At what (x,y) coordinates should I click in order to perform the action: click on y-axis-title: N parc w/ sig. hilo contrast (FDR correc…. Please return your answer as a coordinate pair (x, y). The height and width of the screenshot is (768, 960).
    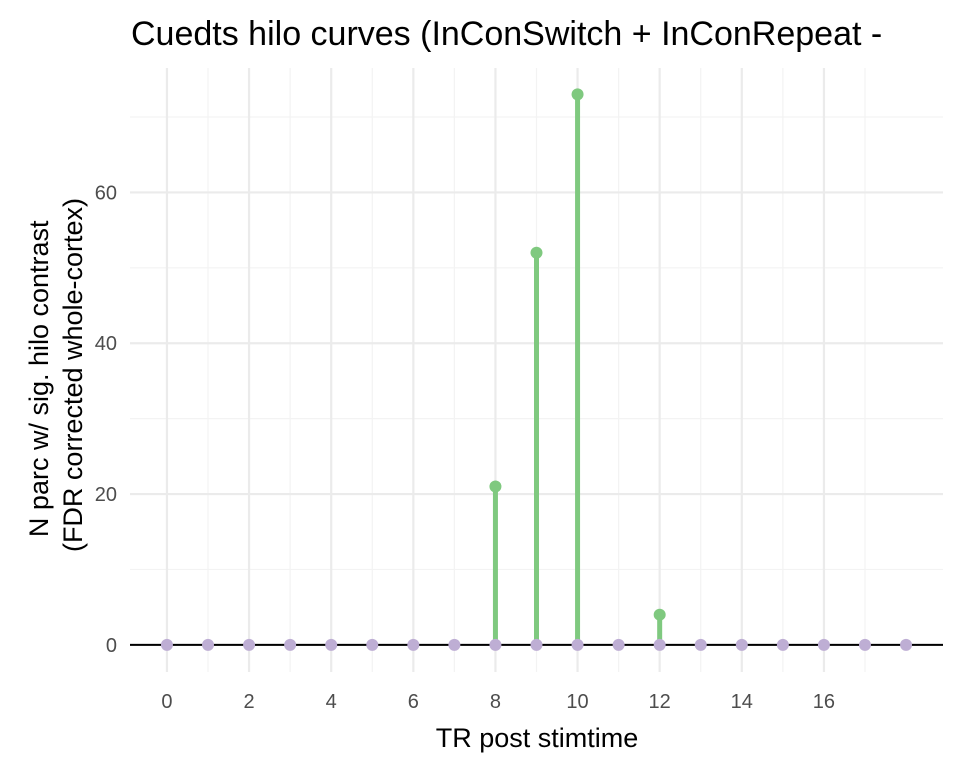
    Looking at the image, I should click on (56, 375).